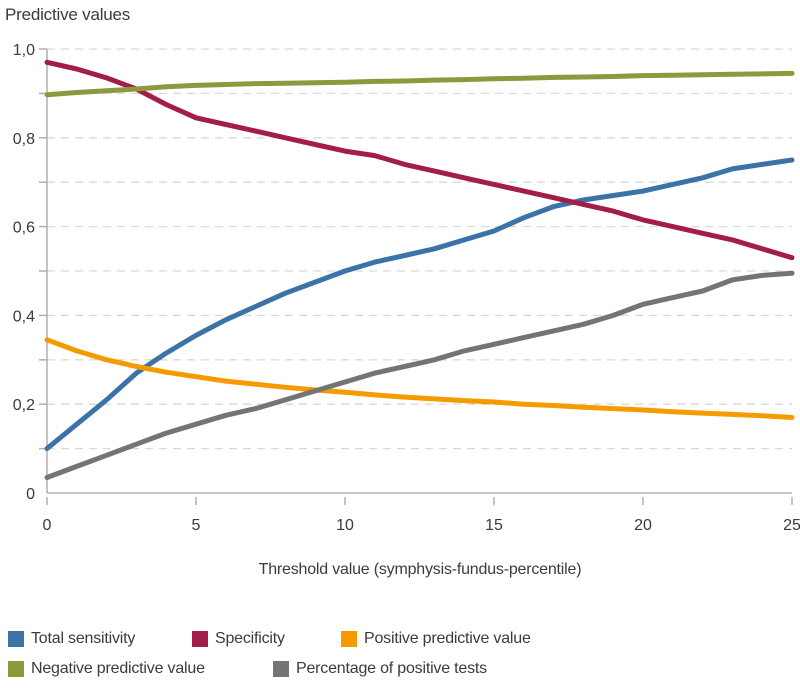 The image size is (800, 688). Describe the element at coordinates (24, 228) in the screenshot. I see `y-tick-label: 0,6` at that location.